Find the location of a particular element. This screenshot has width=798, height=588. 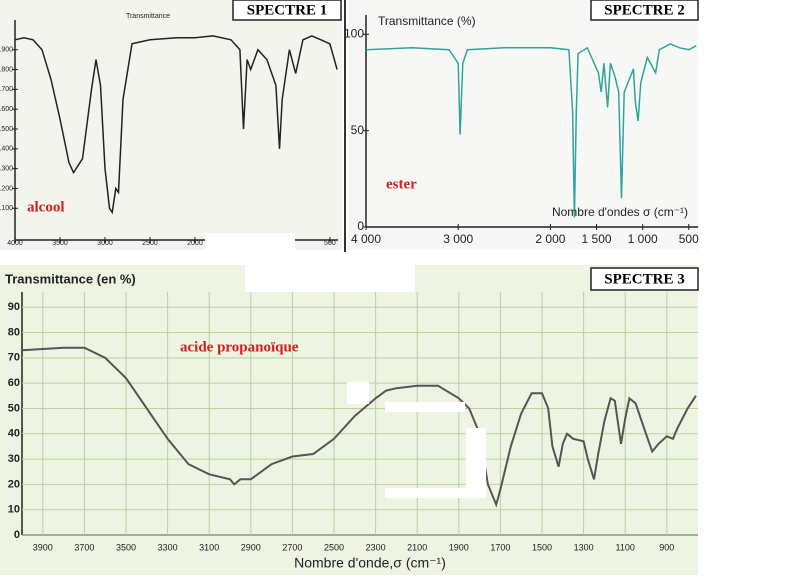

x-tick-label: 1900 is located at coordinates (459, 547).